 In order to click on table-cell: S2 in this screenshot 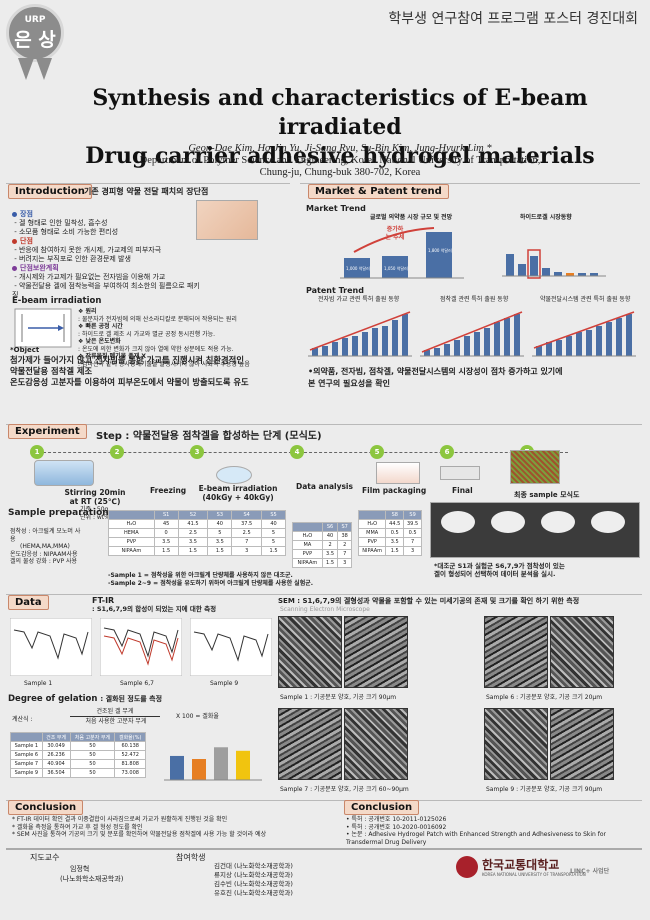, I will do `click(193, 515)`.